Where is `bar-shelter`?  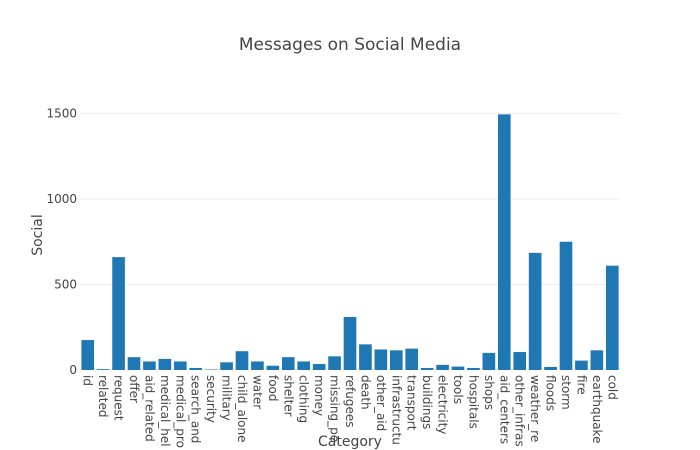 bar-shelter is located at coordinates (288, 363).